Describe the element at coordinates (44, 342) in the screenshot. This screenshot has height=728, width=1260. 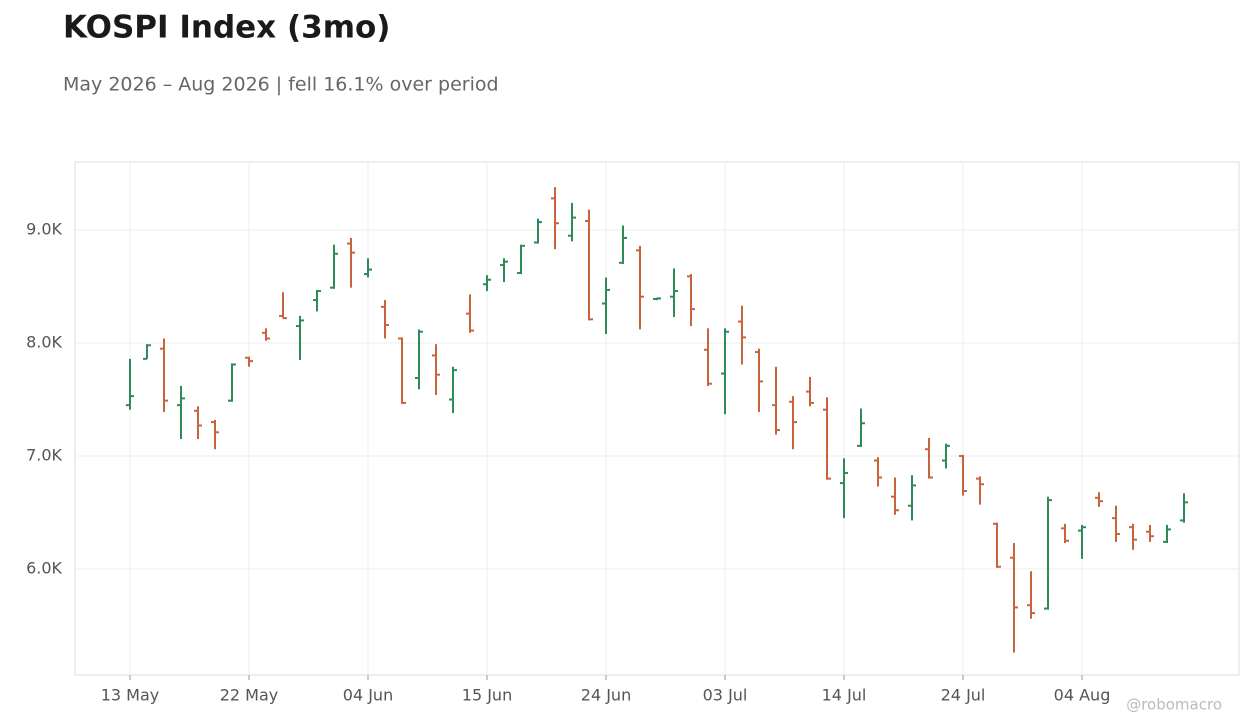
I see `y-tick-label: 8.0K` at that location.